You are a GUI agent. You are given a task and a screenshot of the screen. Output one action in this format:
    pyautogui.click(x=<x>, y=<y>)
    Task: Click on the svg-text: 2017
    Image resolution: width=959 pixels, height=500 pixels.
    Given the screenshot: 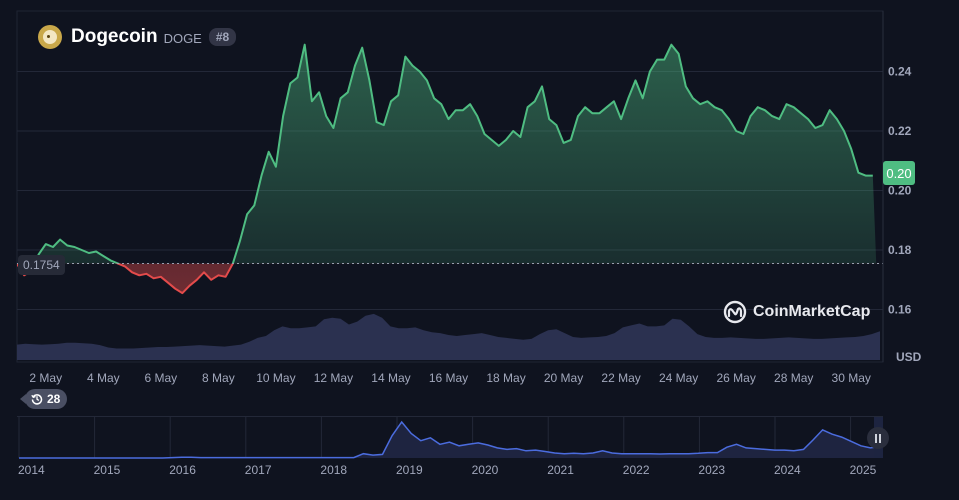 What is the action you would take?
    pyautogui.click(x=258, y=470)
    